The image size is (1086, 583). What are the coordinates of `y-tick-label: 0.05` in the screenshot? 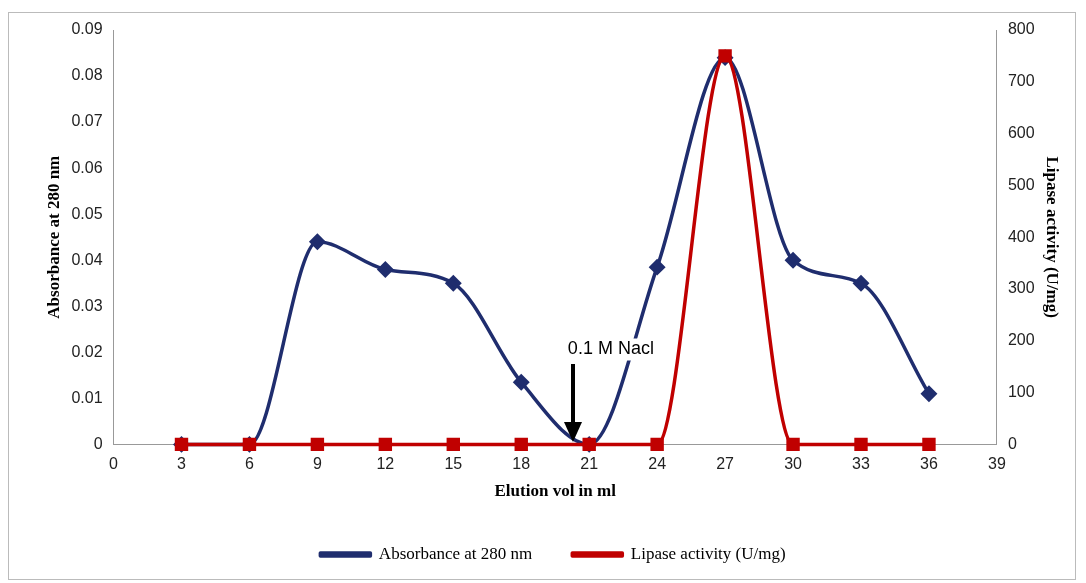 It's located at (87, 213).